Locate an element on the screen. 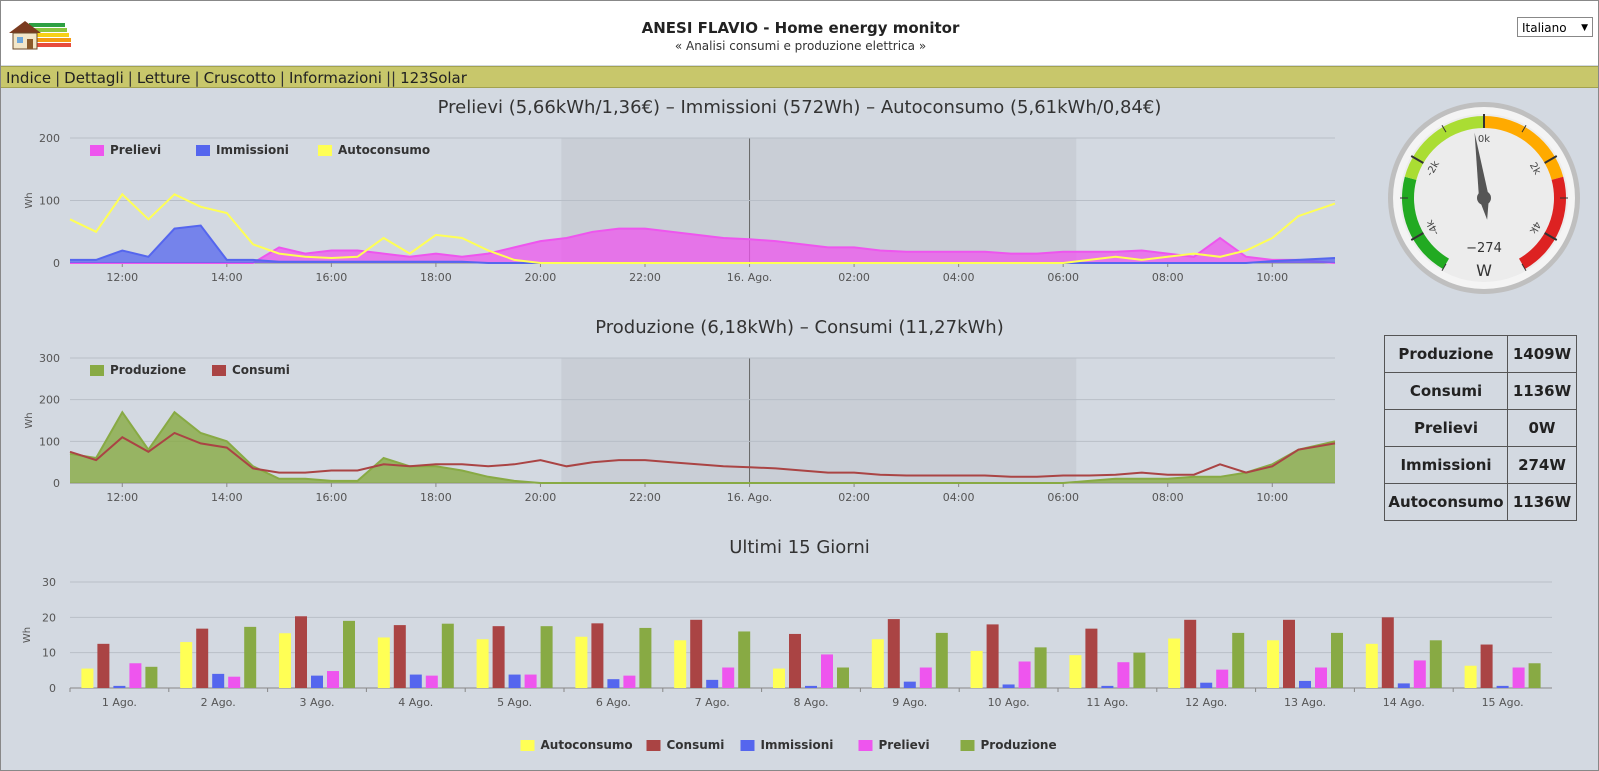 Image resolution: width=1599 pixels, height=771 pixels. y-tick-label: 200 is located at coordinates (49, 400).